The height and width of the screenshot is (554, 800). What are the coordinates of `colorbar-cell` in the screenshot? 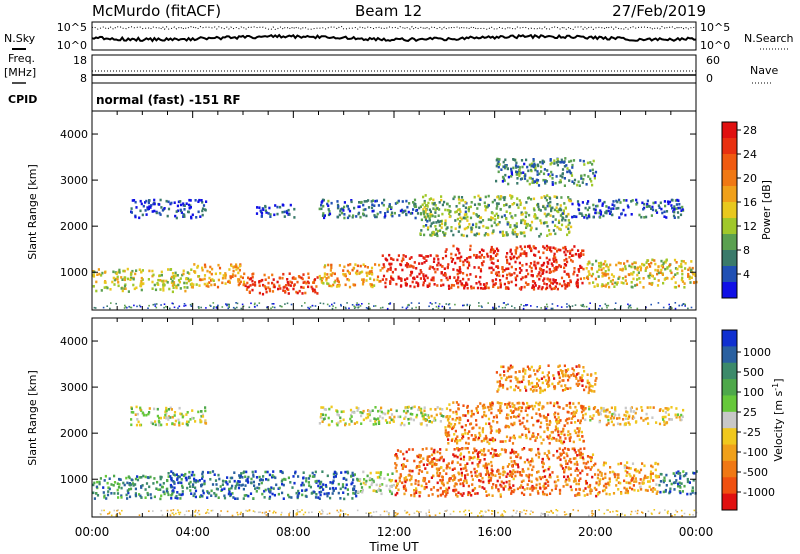 It's located at (729, 258).